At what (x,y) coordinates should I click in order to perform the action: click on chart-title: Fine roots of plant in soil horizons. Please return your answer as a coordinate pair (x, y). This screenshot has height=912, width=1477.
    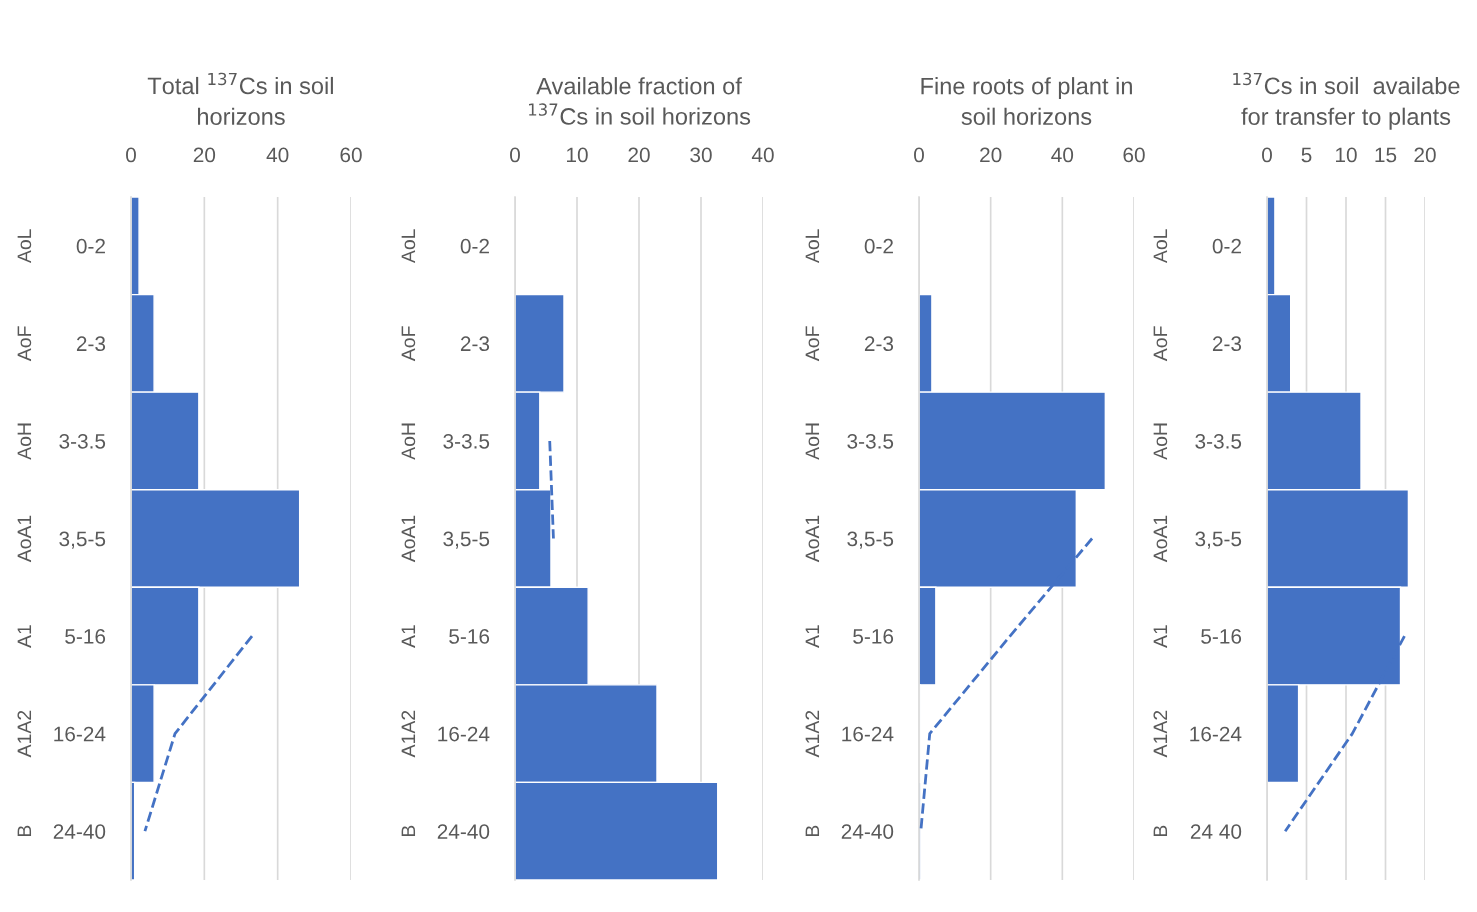
    Looking at the image, I should click on (1026, 101).